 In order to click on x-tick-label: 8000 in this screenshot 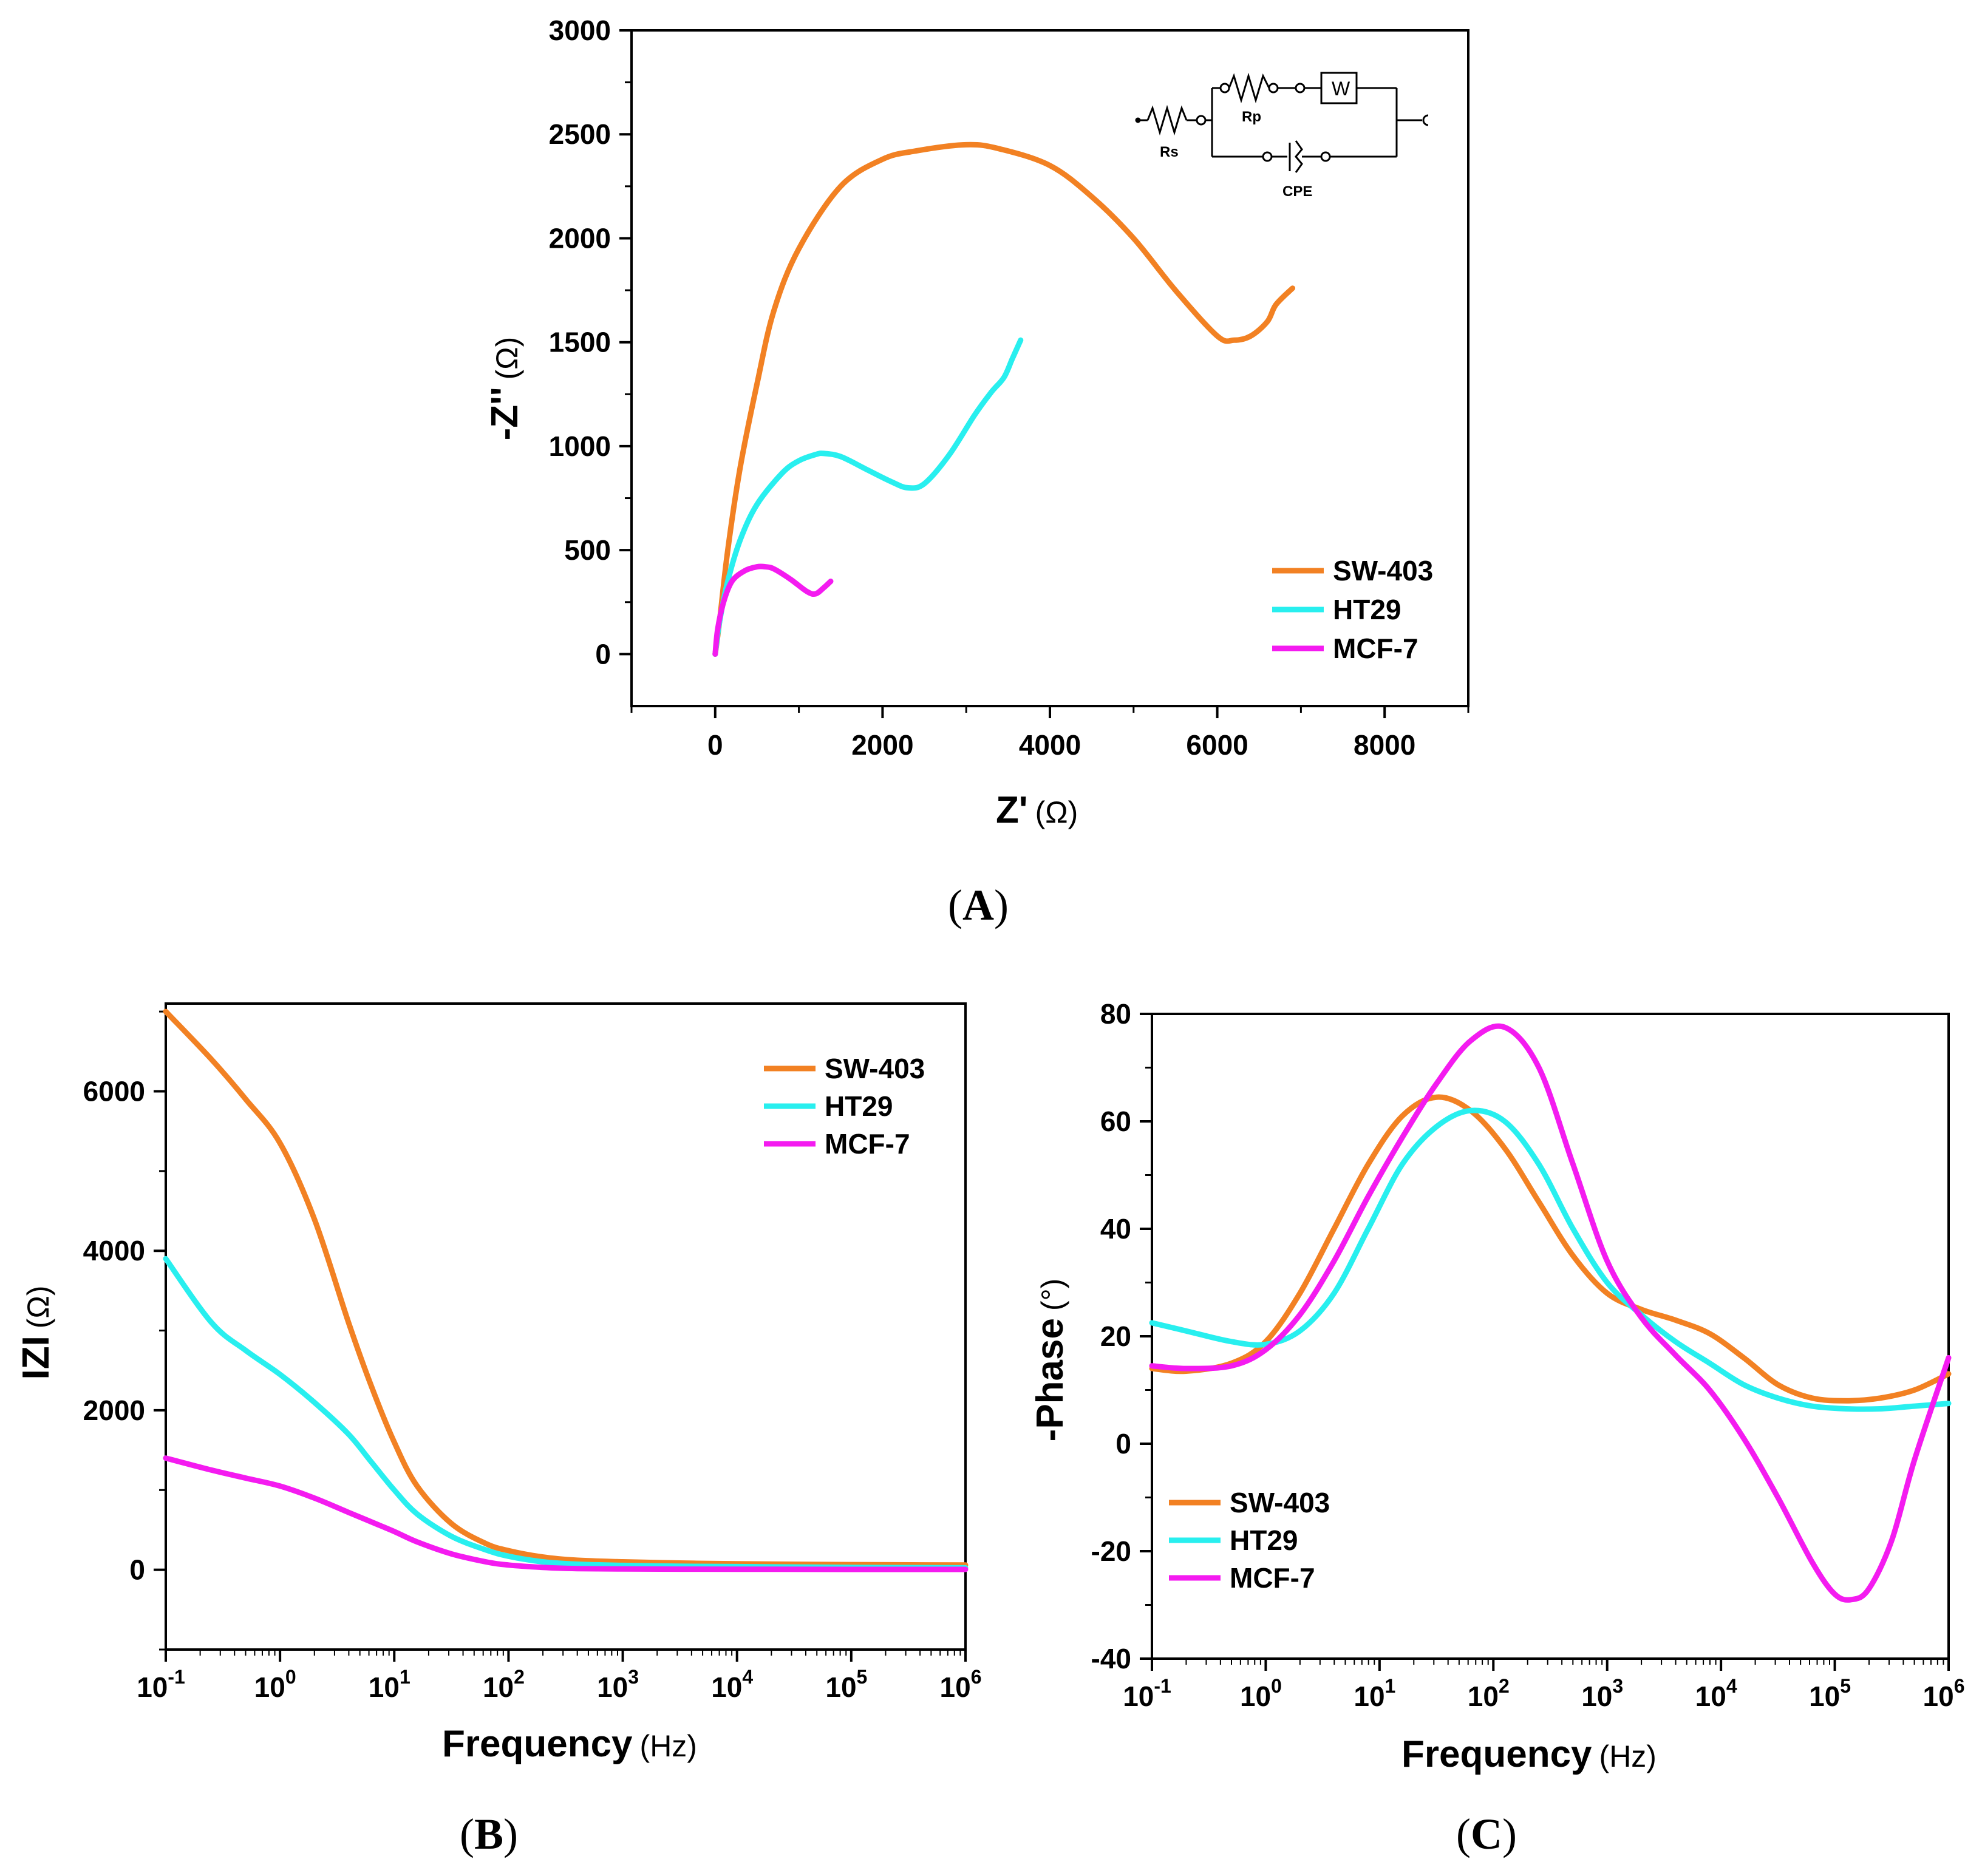, I will do `click(1384, 745)`.